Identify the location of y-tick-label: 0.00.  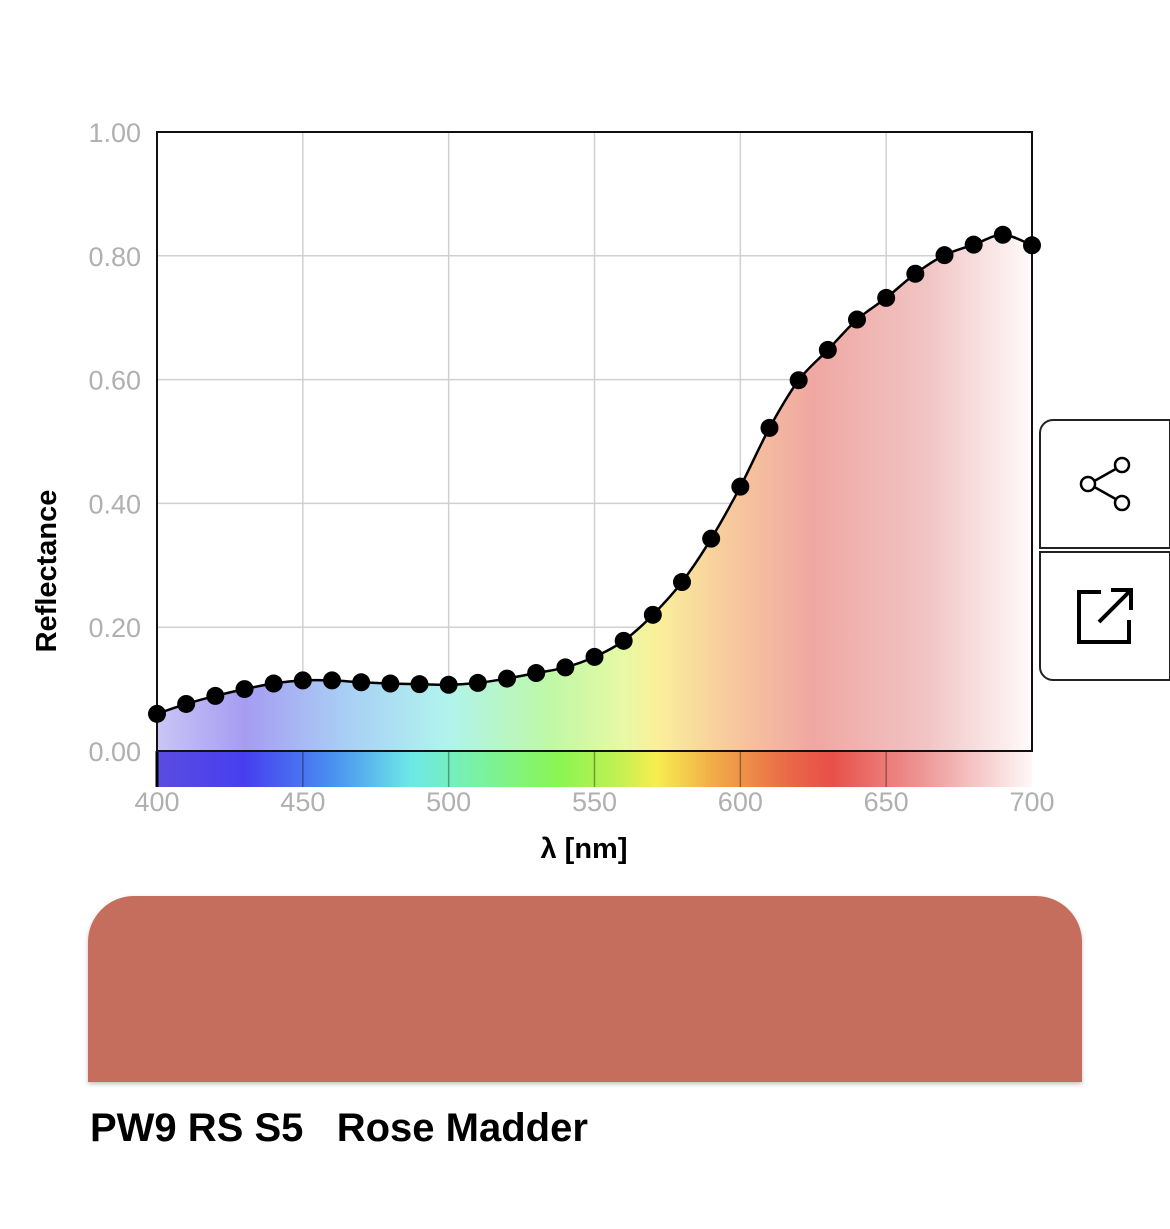
(114, 752).